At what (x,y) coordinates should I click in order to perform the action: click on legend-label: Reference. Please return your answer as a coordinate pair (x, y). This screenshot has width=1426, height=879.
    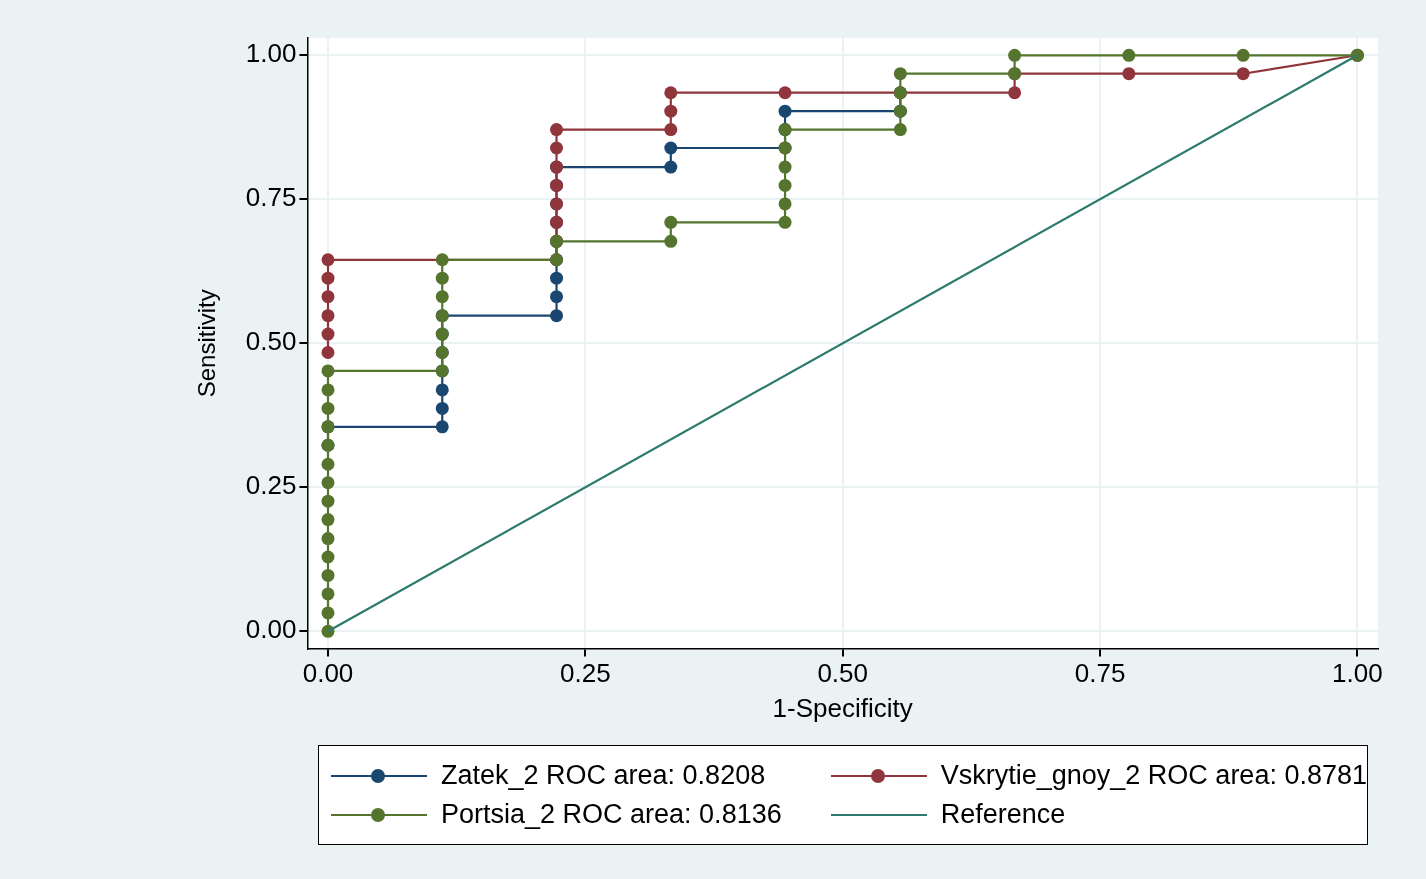
    Looking at the image, I should click on (1003, 814).